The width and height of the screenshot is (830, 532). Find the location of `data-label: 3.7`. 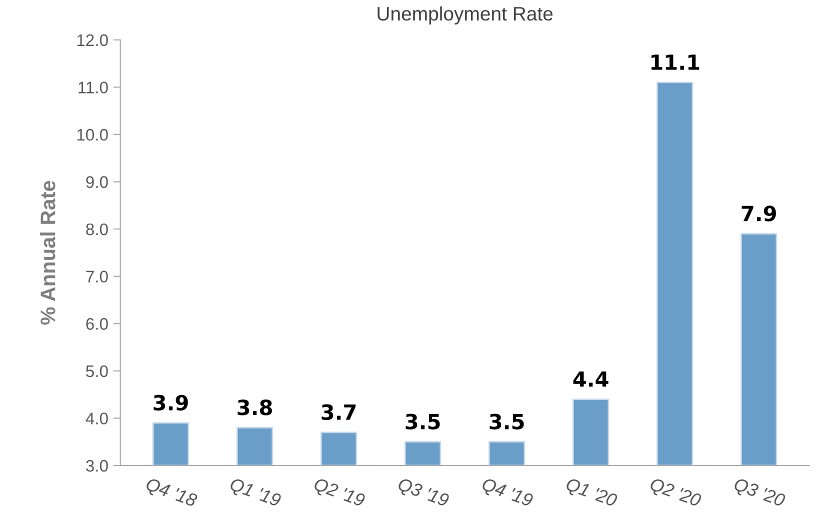

data-label: 3.7 is located at coordinates (339, 412).